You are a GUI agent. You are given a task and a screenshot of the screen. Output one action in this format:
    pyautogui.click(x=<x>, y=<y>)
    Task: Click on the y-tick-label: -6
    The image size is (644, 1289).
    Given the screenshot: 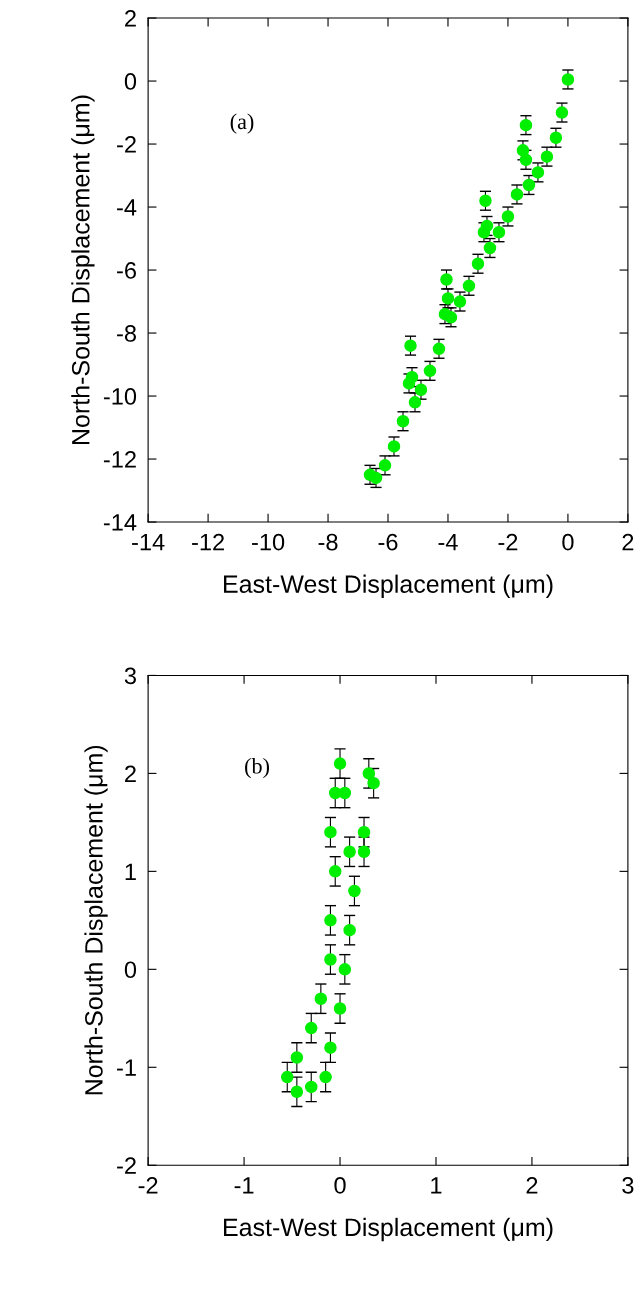 What is the action you would take?
    pyautogui.click(x=126, y=270)
    